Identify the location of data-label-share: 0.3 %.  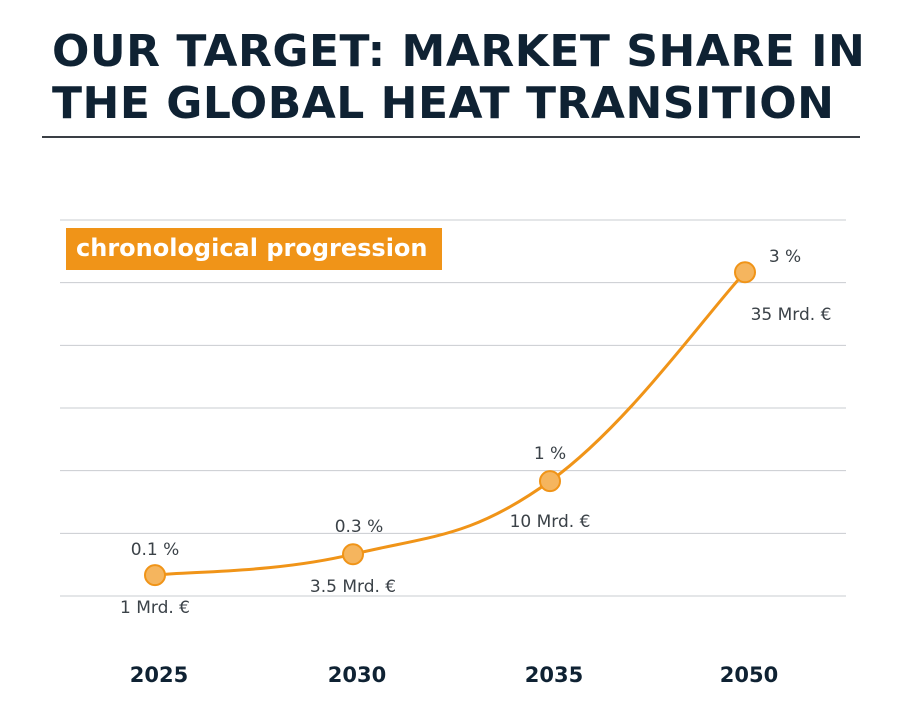
(359, 527).